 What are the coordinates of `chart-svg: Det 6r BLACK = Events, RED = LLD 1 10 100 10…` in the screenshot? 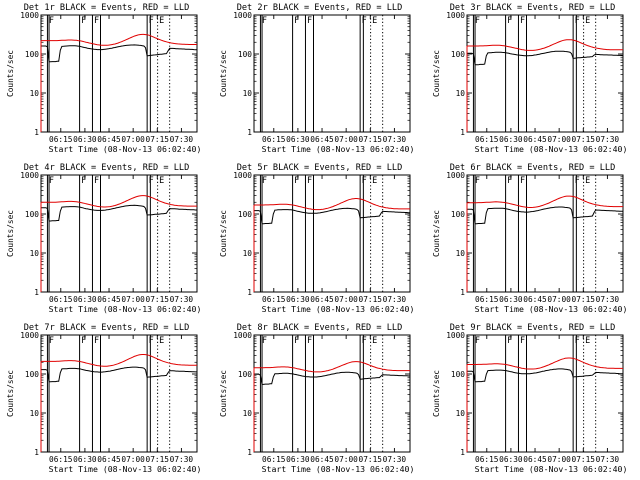 It's located at (530, 238).